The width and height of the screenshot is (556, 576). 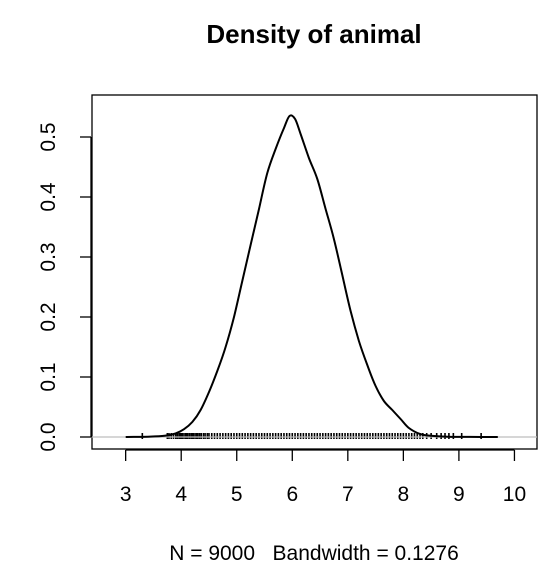 What do you see at coordinates (237, 494) in the screenshot?
I see `x-tick-label: 5` at bounding box center [237, 494].